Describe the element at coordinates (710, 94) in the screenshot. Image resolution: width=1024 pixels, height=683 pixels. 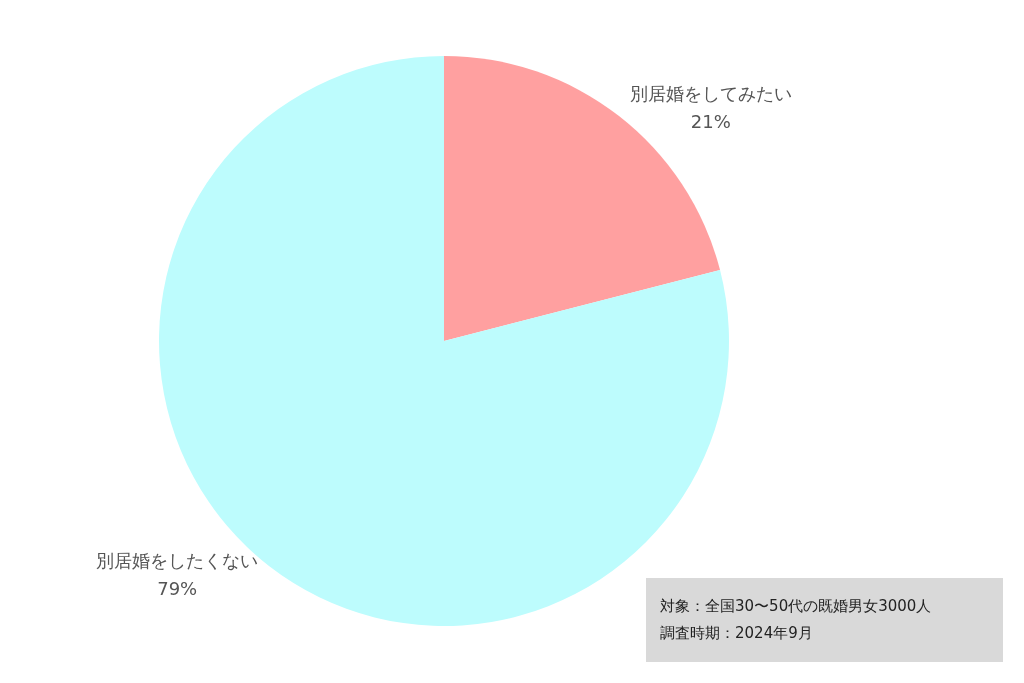
I see `slice-label: 別居婚をしてみたい` at that location.